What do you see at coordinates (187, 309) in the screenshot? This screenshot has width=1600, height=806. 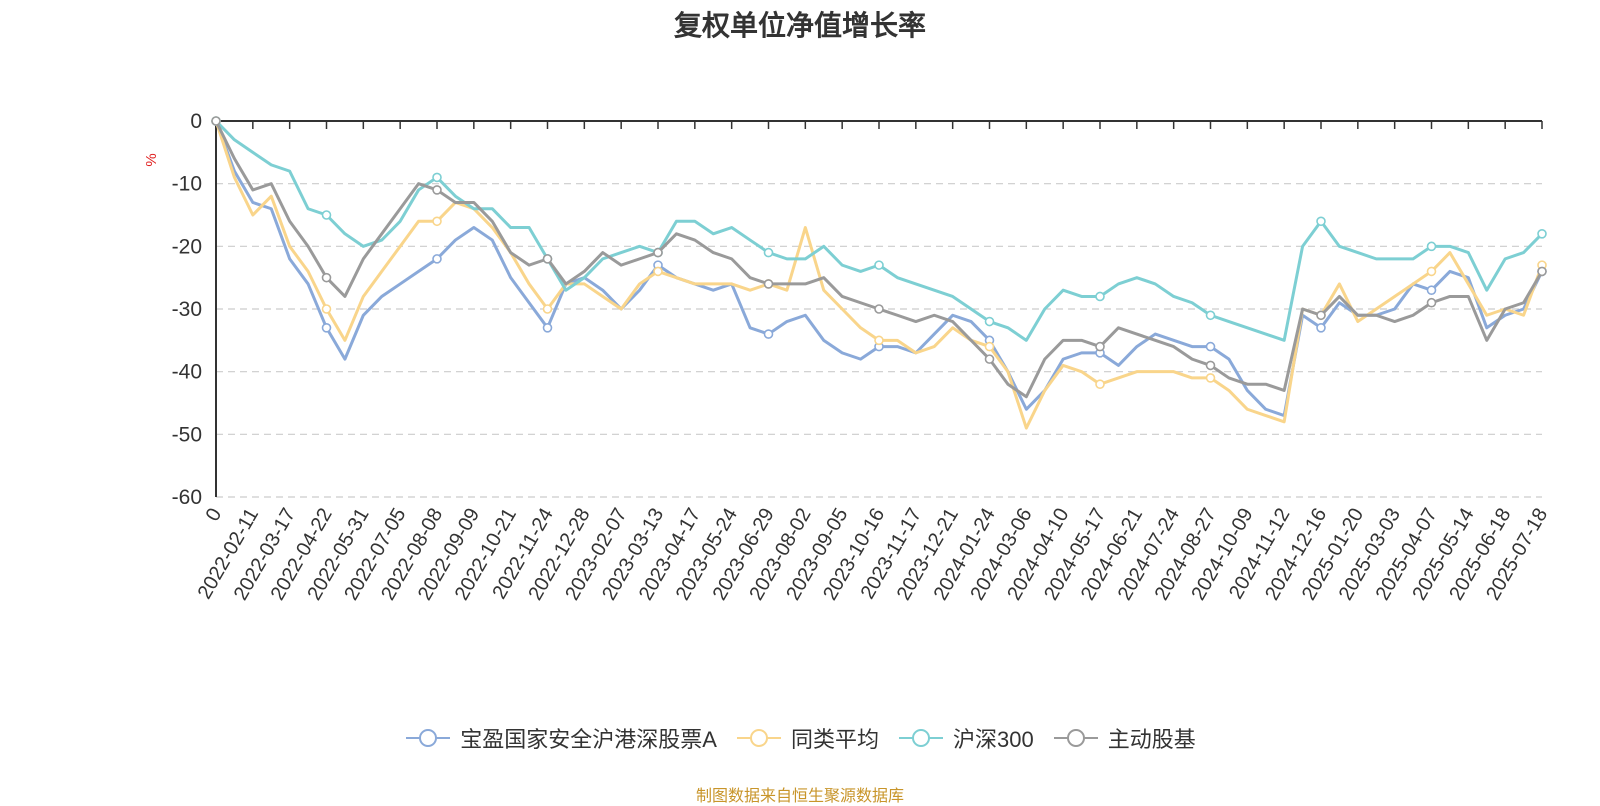 I see `y-tick-label: -30` at bounding box center [187, 309].